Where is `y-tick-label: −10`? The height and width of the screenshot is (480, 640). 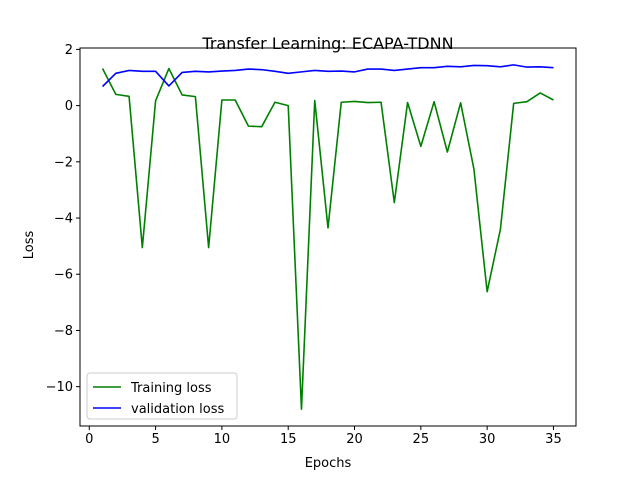 y-tick-label: −10 is located at coordinates (59, 387).